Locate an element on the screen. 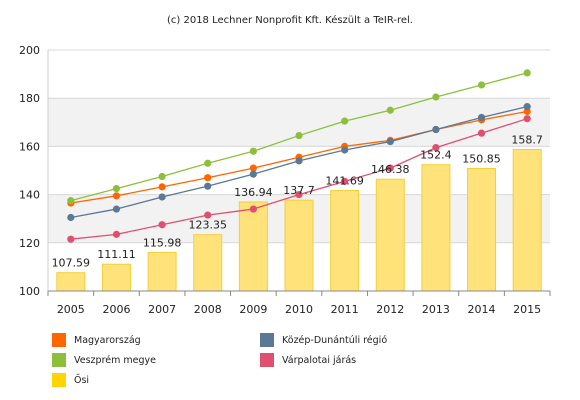 The width and height of the screenshot is (580, 400). bar-value-label: 146.38 is located at coordinates (390, 169).